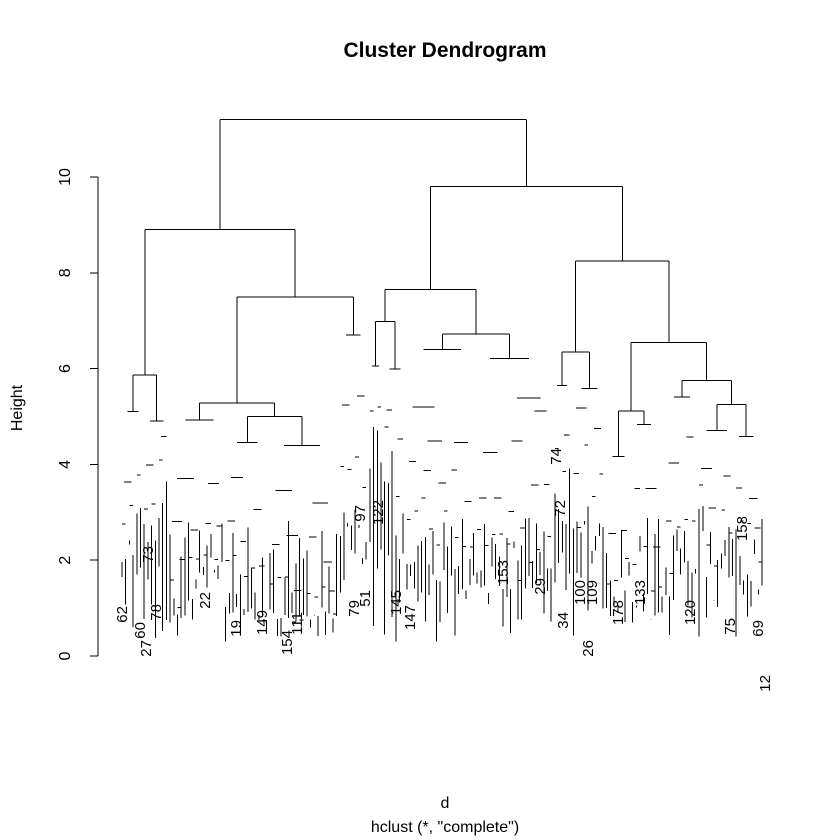 The height and width of the screenshot is (840, 840). Describe the element at coordinates (65, 464) in the screenshot. I see `y-tick-label: 4` at that location.